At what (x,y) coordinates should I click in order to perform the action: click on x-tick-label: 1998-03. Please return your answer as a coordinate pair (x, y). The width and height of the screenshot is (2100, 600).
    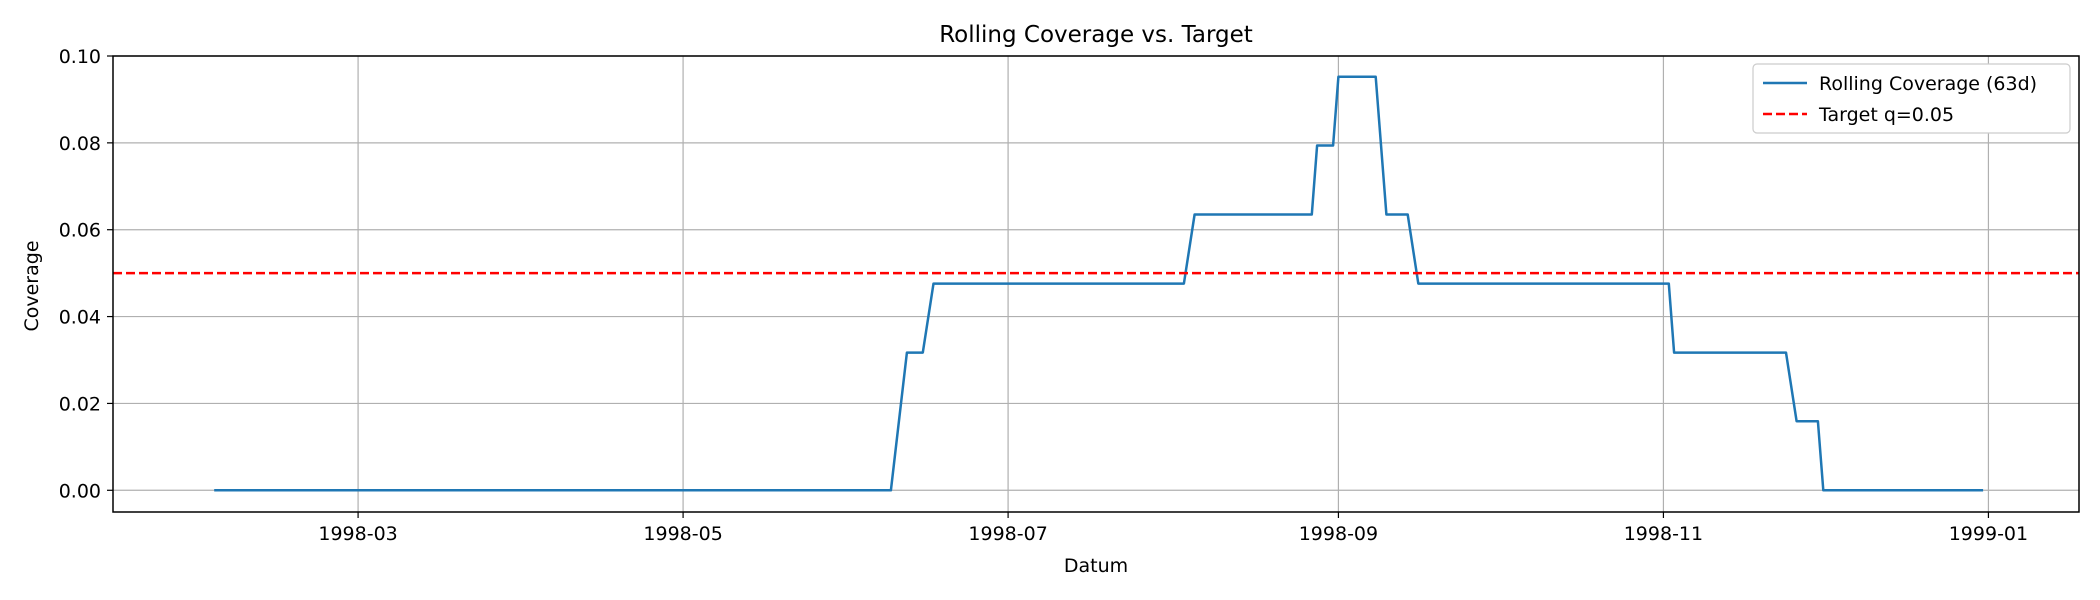
    Looking at the image, I should click on (357, 534).